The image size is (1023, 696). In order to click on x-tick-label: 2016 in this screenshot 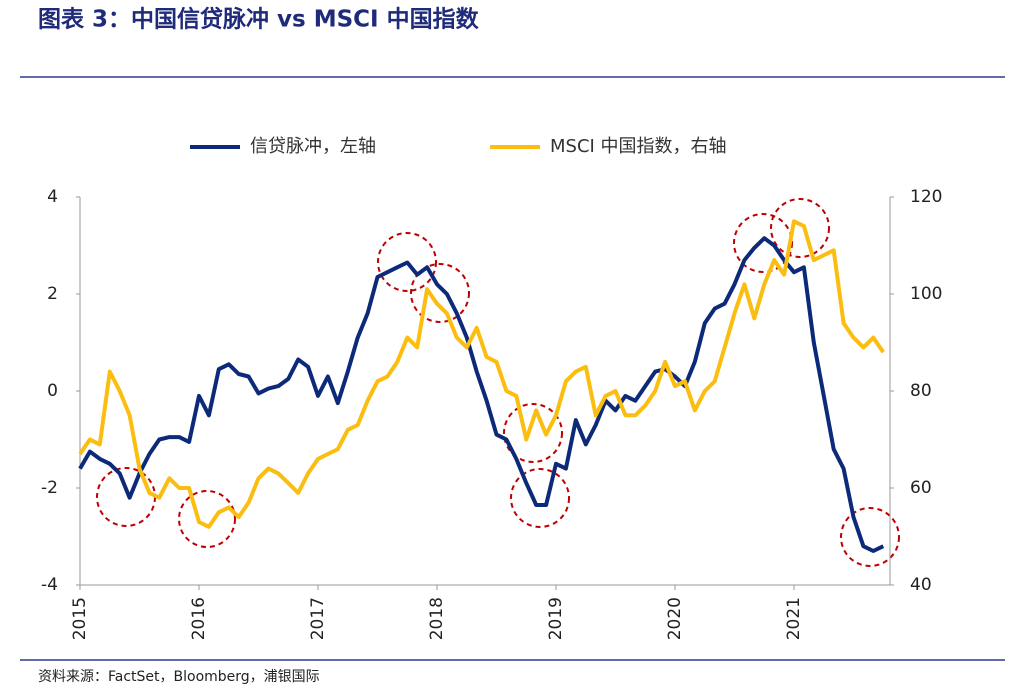, I will do `click(199, 618)`.